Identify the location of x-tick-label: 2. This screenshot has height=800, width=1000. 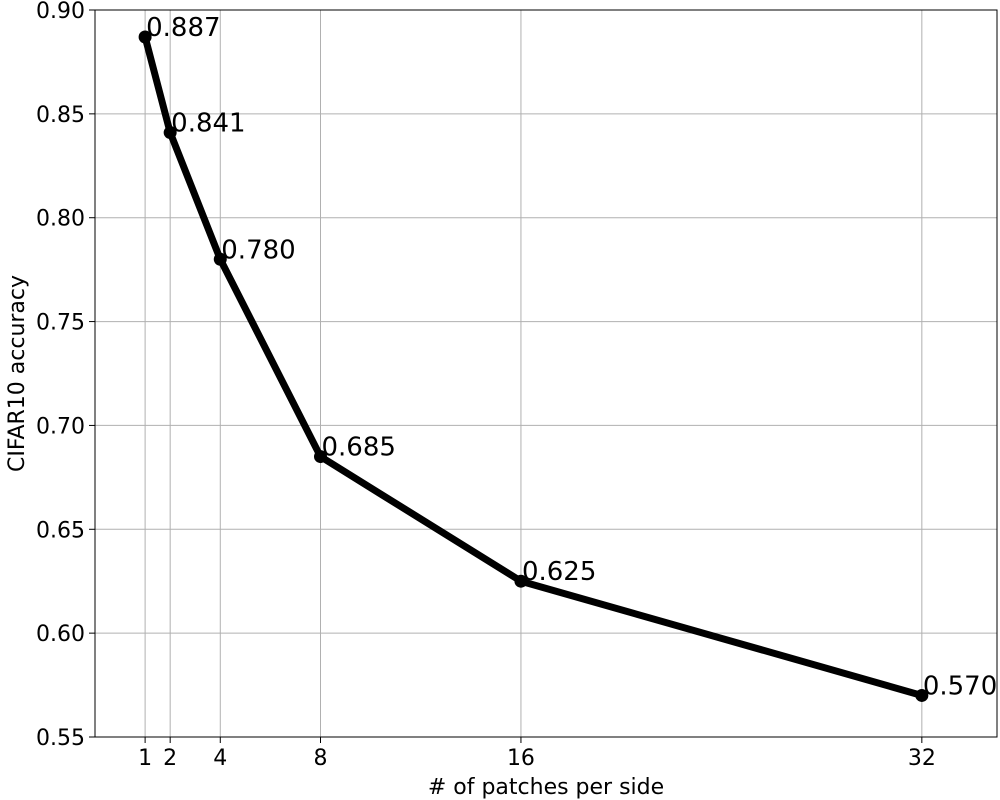
(170, 758).